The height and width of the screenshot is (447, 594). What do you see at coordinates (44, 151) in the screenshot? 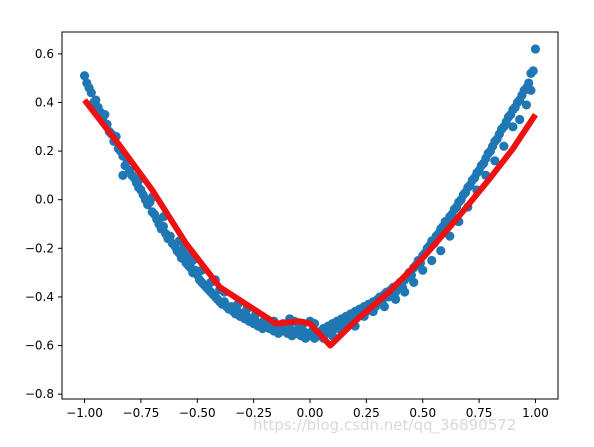
I see `y-tick-label: 0.2` at bounding box center [44, 151].